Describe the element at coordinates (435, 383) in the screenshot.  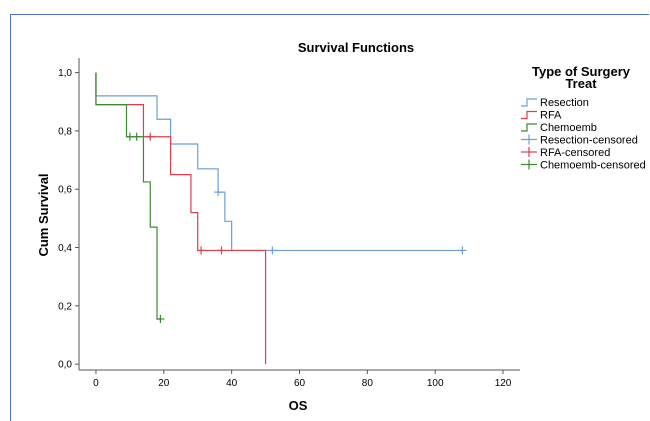
I see `x-tick-label: 100` at that location.